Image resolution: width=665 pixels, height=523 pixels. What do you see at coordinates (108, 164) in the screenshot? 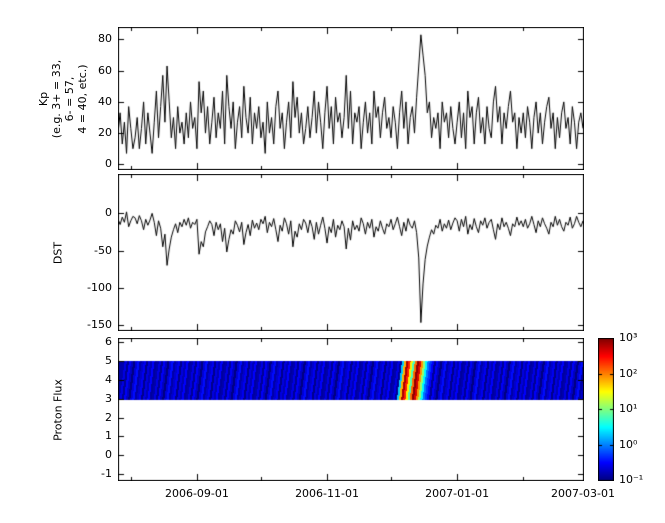
I see `kp-y-tick-label: 0` at bounding box center [108, 164].